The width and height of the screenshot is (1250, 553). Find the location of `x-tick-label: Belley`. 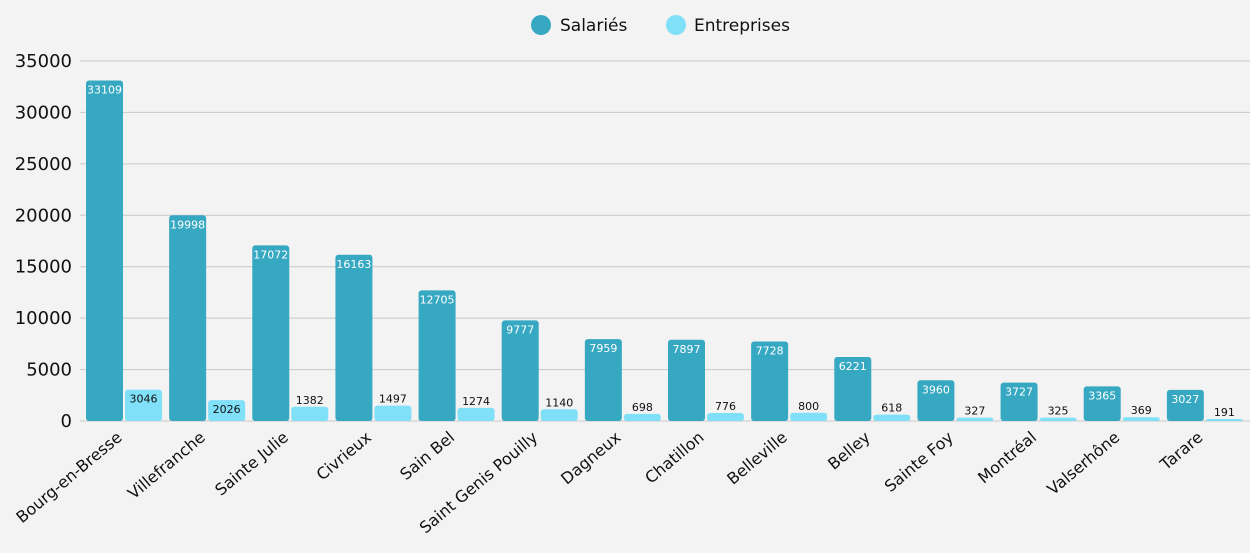

x-tick-label: Belley is located at coordinates (849, 451).